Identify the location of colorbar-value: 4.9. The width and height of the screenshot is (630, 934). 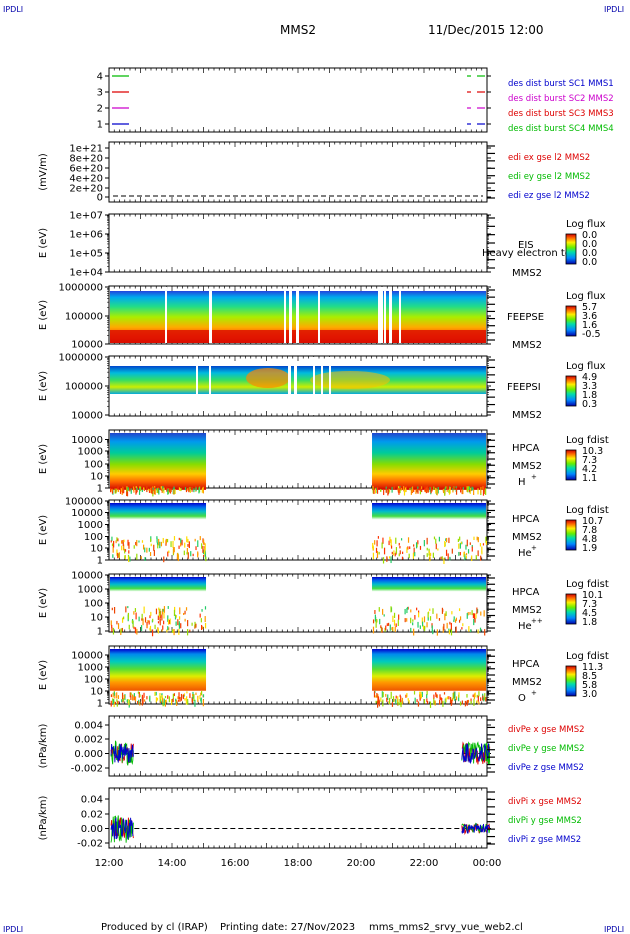
(589, 377).